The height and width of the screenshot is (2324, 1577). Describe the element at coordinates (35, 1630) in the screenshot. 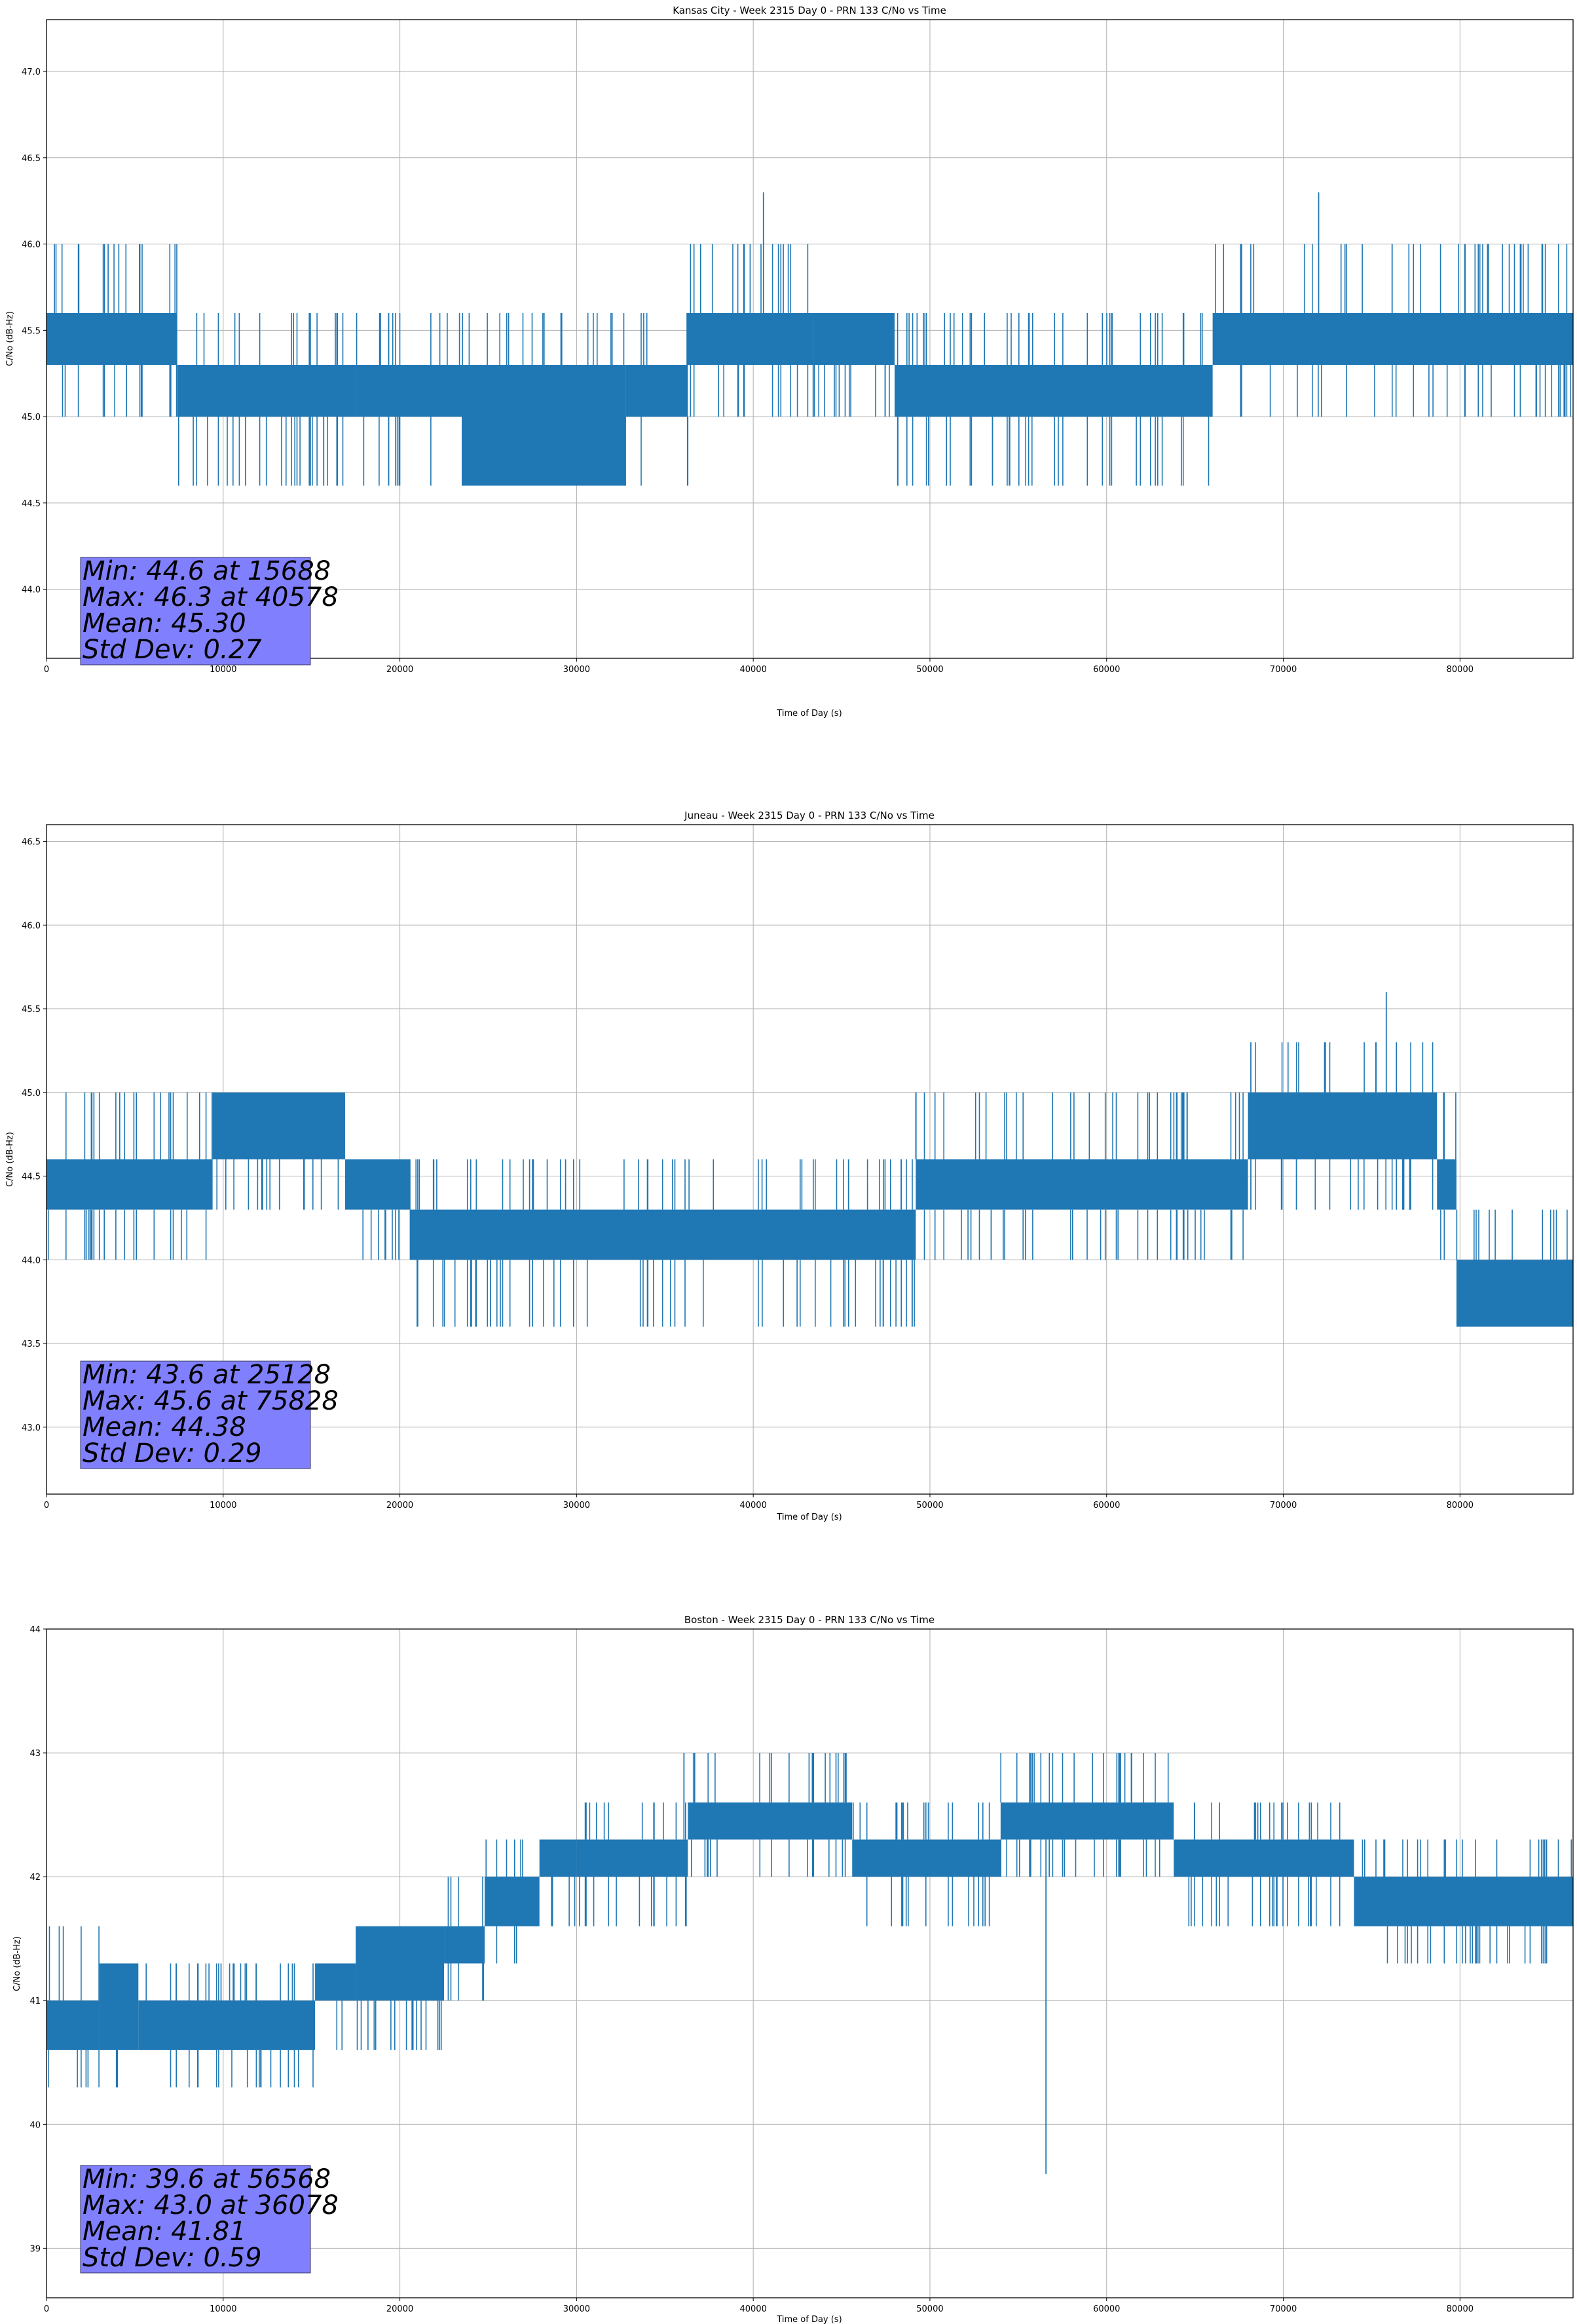

I see `y-tick-label: 44` at that location.